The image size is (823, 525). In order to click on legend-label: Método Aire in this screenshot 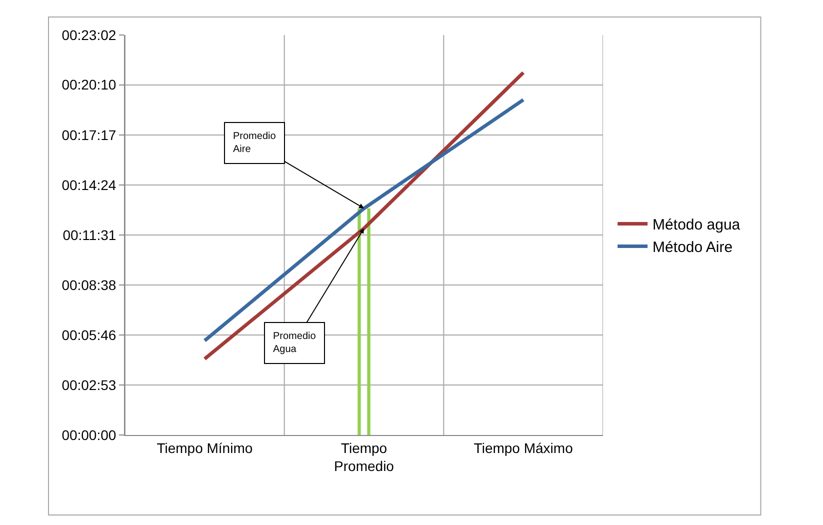, I will do `click(692, 247)`.